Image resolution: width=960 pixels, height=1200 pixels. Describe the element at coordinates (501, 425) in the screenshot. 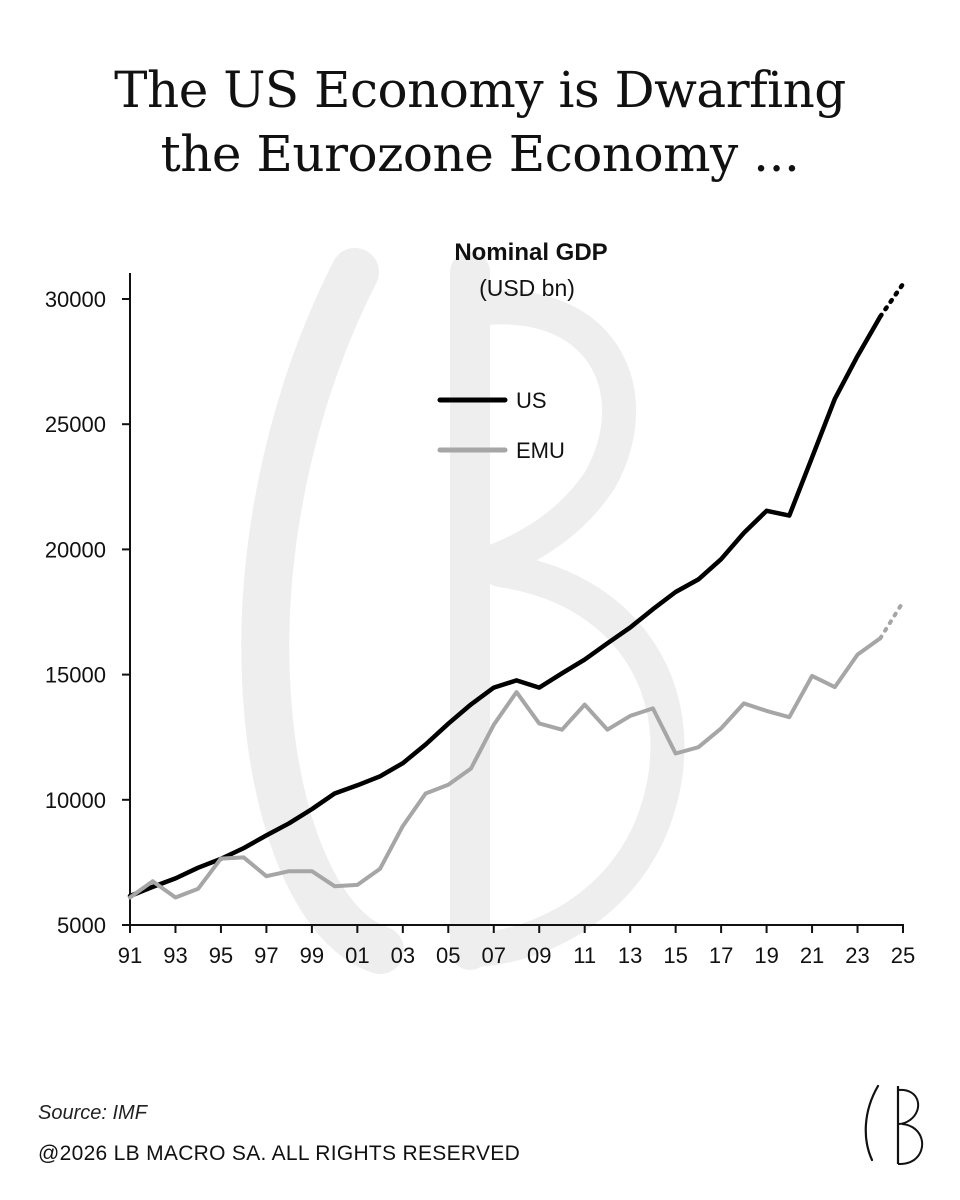

I see `chart-legend: US EMU` at that location.